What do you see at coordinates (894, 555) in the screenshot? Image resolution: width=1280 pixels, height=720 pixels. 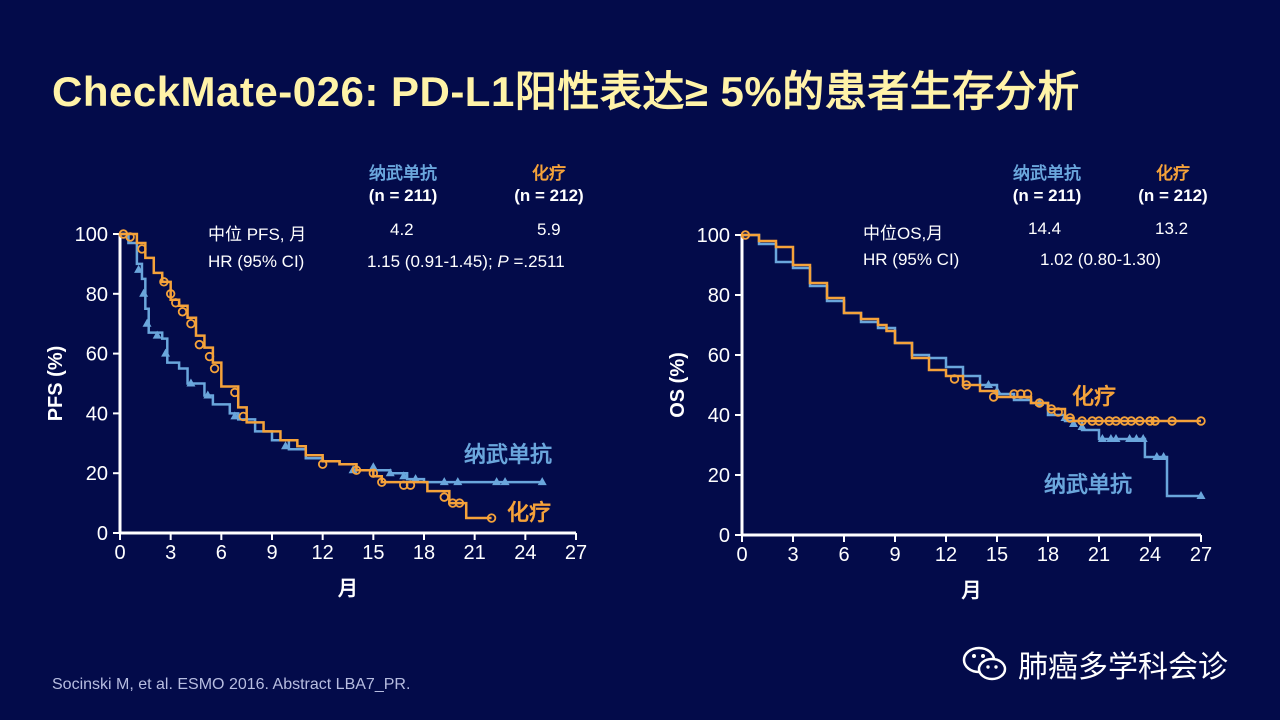 I see `os-x-tick-label: 9` at bounding box center [894, 555].